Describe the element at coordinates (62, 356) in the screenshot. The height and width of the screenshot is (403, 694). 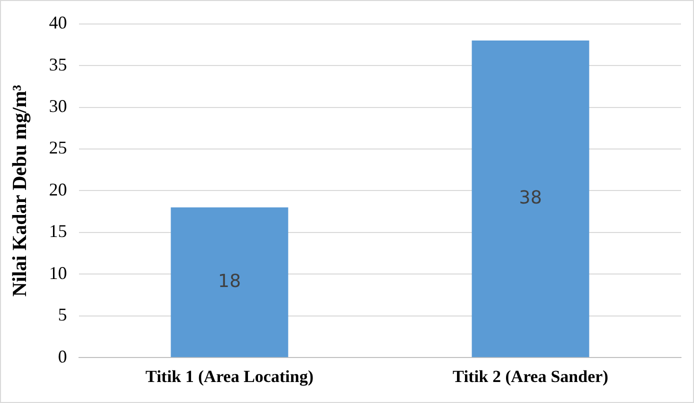
I see `y-tick-label: 0` at that location.